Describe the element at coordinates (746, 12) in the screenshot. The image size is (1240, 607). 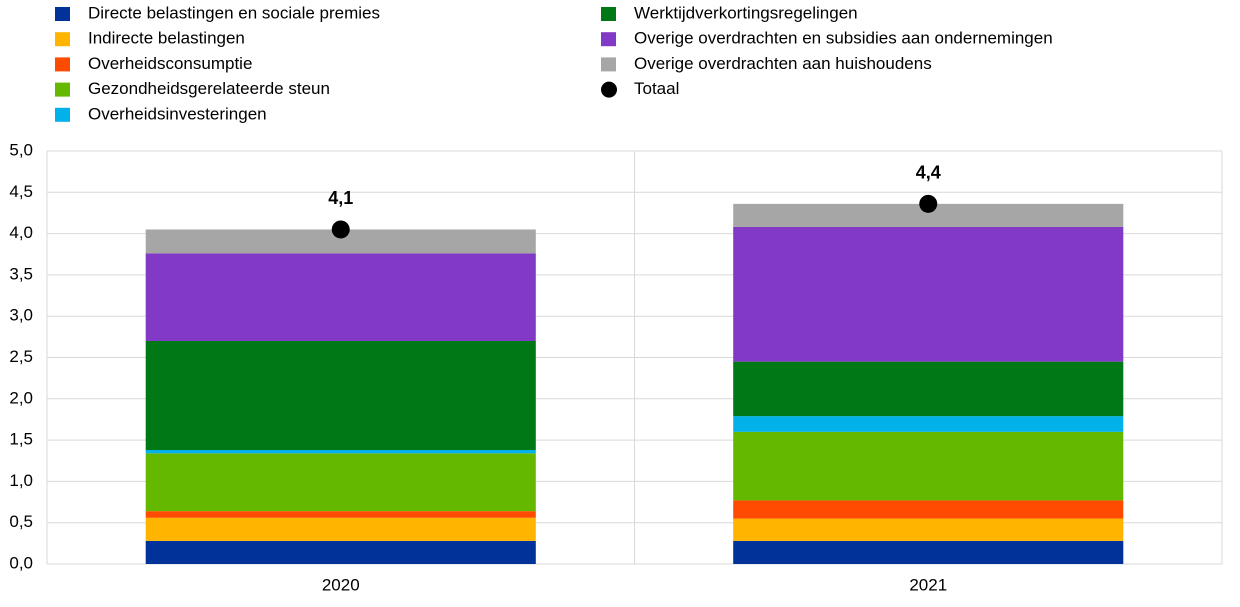
I see `legend-label: Werktijdverkortingsregelingen` at that location.